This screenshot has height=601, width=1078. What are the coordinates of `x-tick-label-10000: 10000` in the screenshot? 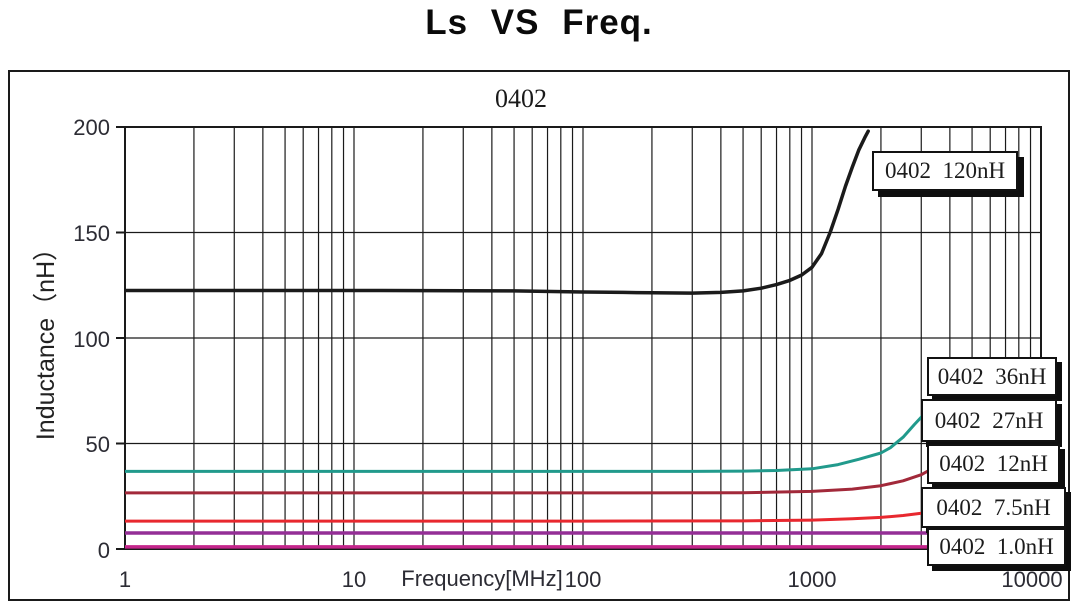 It's located at (1032, 579).